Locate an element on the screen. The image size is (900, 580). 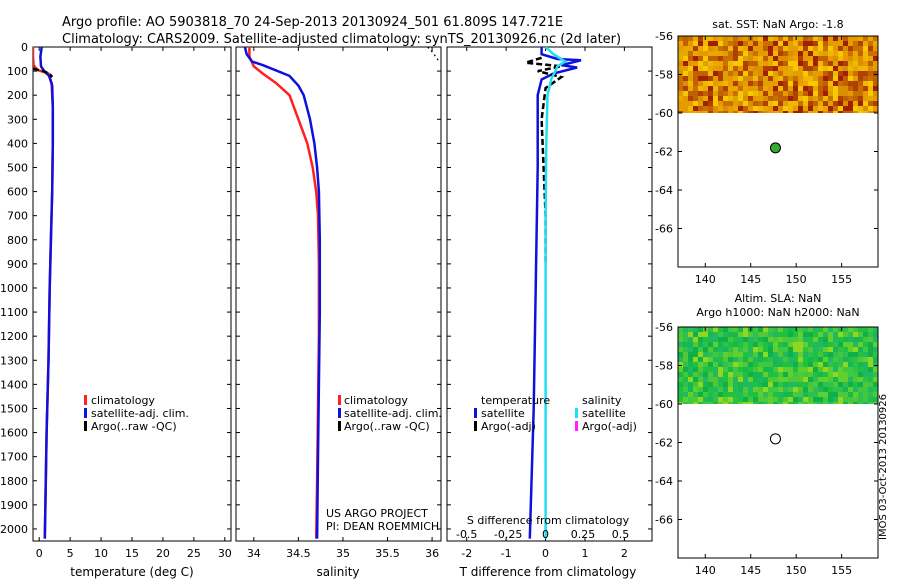
series-line-satellite is located at coordinates (556, 293).